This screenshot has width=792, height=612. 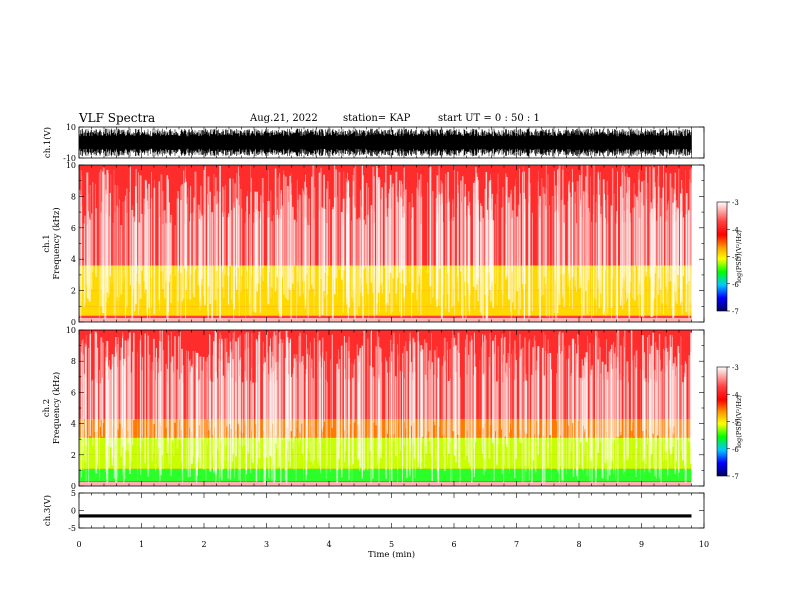 I want to click on colorbar-label: log(PSD)(V²/Hz), so click(x=739, y=256).